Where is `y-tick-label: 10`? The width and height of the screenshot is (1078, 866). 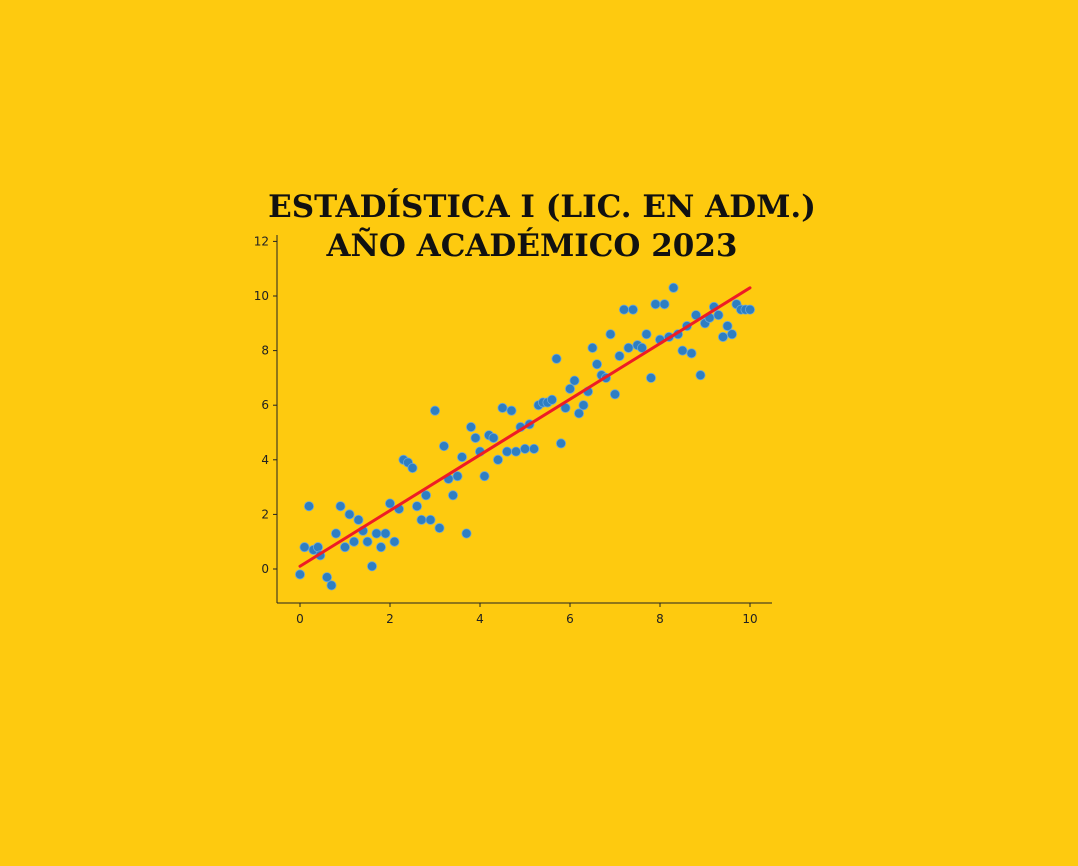 y-tick-label: 10 is located at coordinates (261, 296).